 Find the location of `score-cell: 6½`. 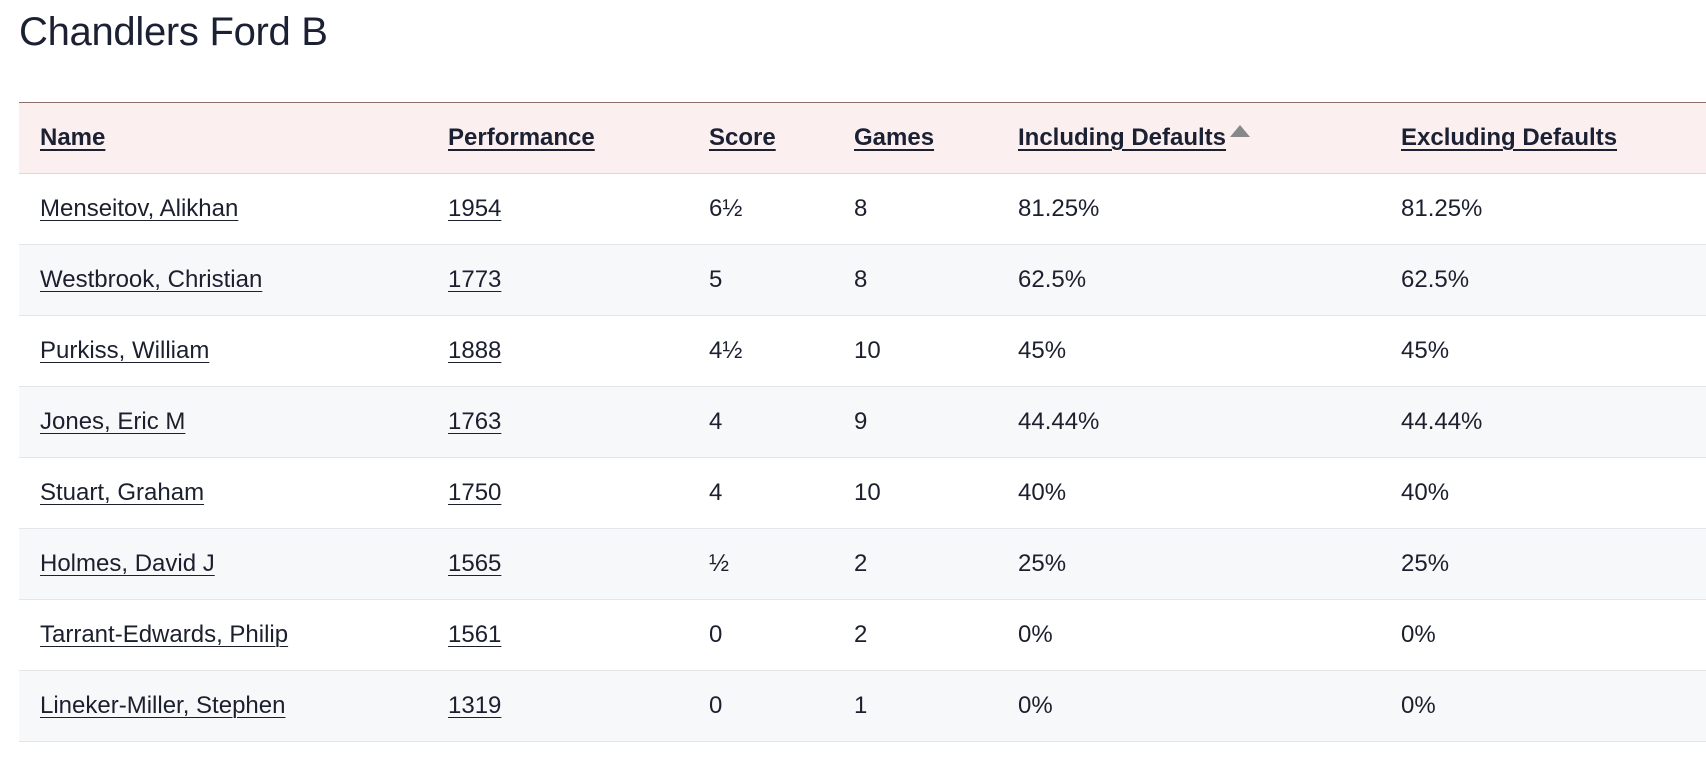

score-cell: 6½ is located at coordinates (760, 209).